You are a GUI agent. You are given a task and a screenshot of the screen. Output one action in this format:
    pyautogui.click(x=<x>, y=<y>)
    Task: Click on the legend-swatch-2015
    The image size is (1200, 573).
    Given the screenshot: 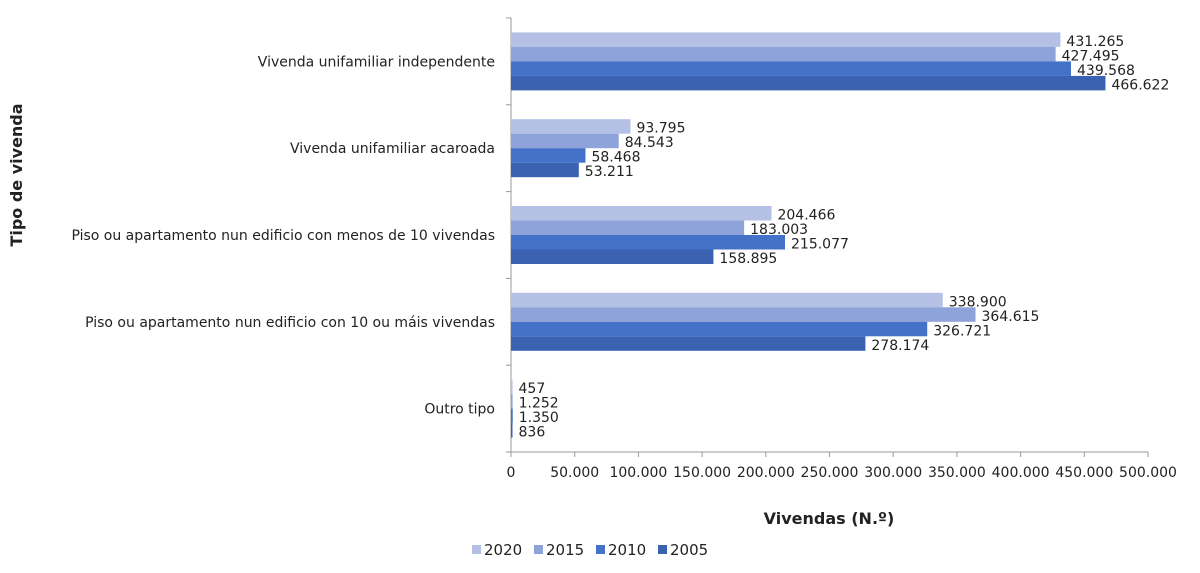 What is the action you would take?
    pyautogui.click(x=538, y=549)
    